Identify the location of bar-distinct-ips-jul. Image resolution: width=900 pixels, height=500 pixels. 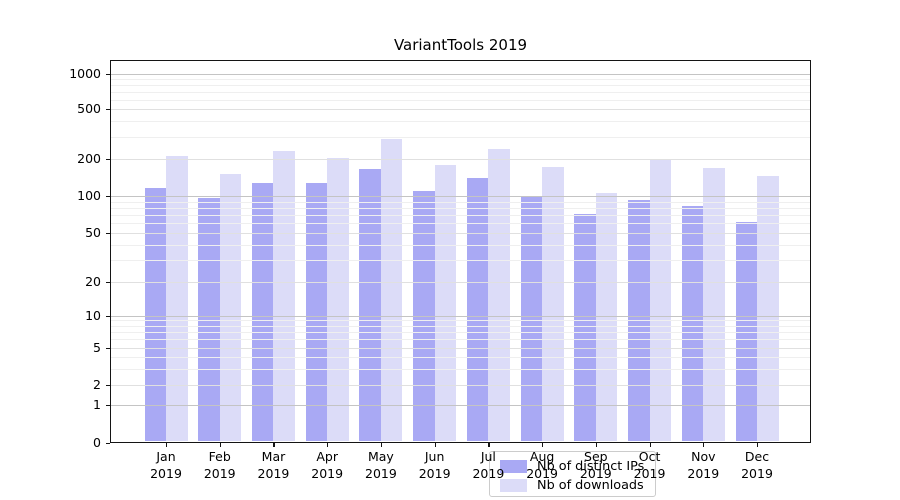
(477, 309).